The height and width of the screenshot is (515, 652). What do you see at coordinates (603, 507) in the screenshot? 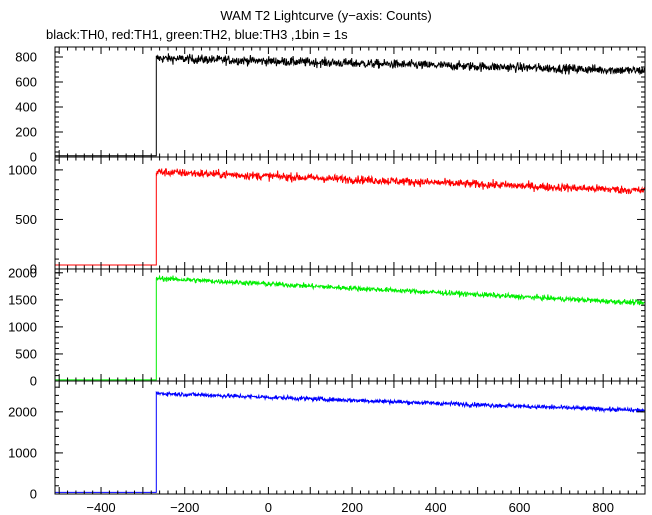
I see `x-tick-label: 800` at bounding box center [603, 507].